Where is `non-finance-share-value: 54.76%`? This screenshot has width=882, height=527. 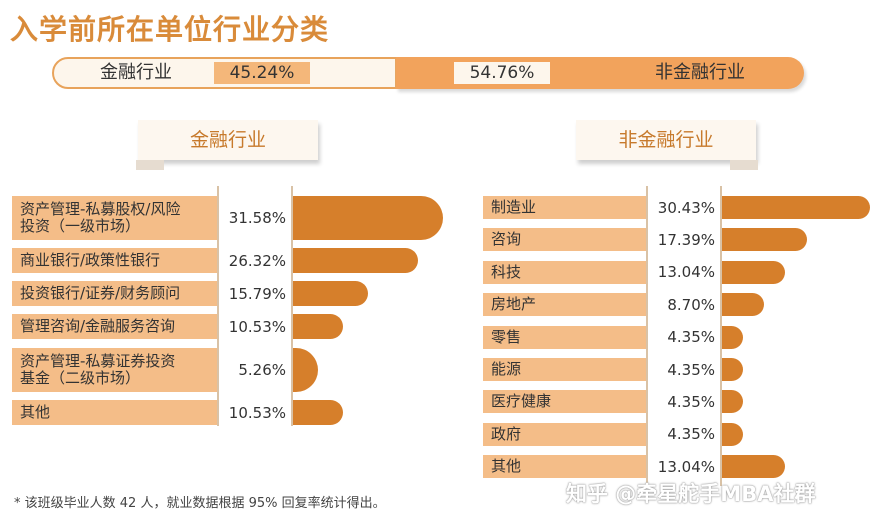 non-finance-share-value: 54.76% is located at coordinates (502, 73).